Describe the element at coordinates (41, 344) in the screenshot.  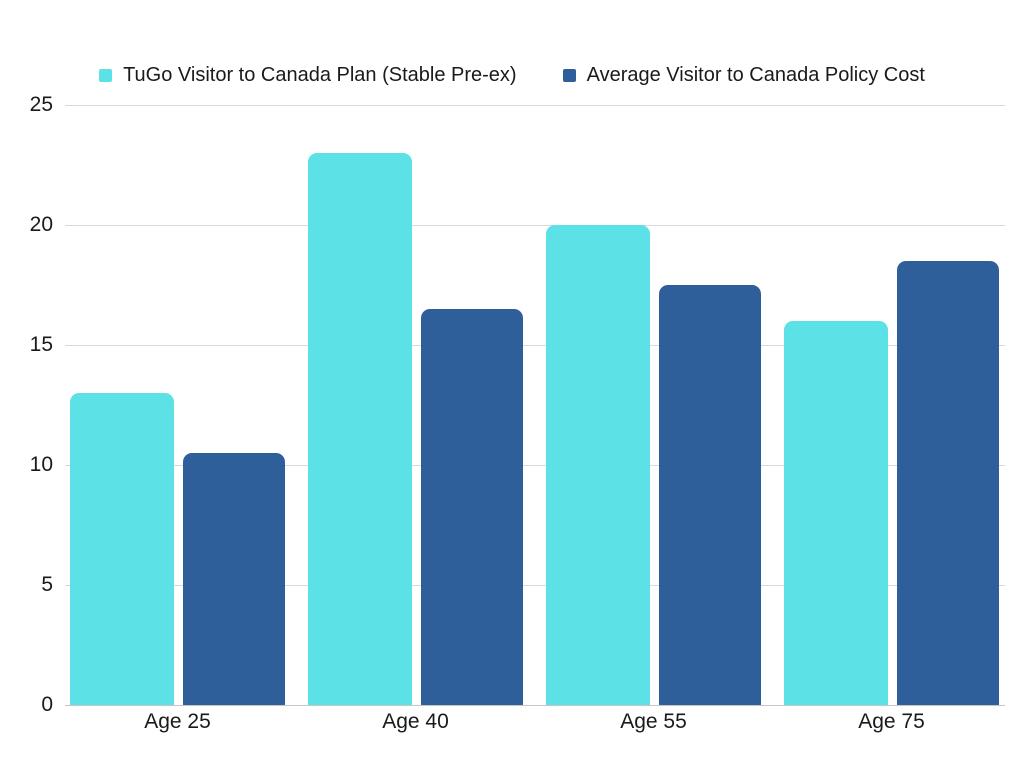
I see `y-tick-label-15: 15` at that location.